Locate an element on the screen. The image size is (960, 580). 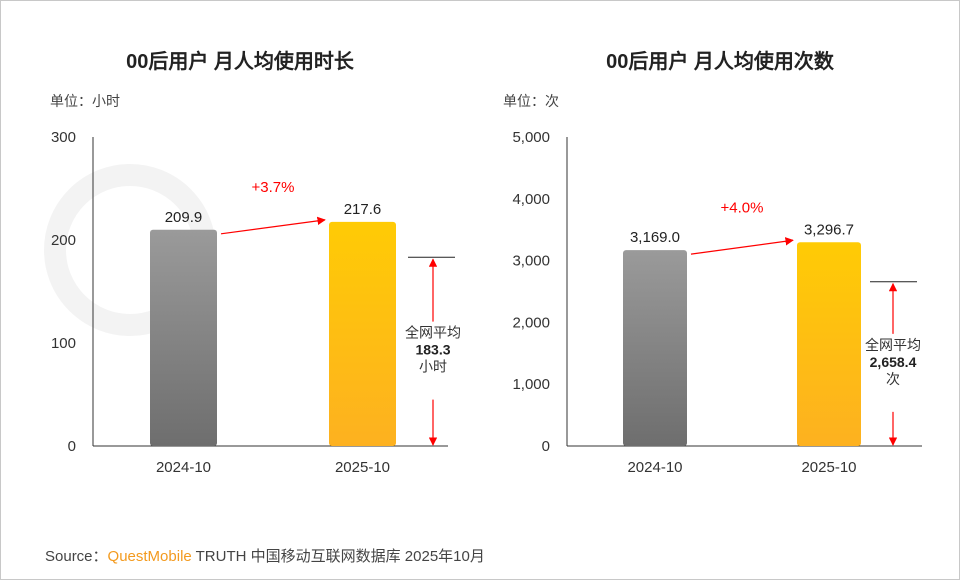
y-tick-label: 2,000 is located at coordinates (531, 322).